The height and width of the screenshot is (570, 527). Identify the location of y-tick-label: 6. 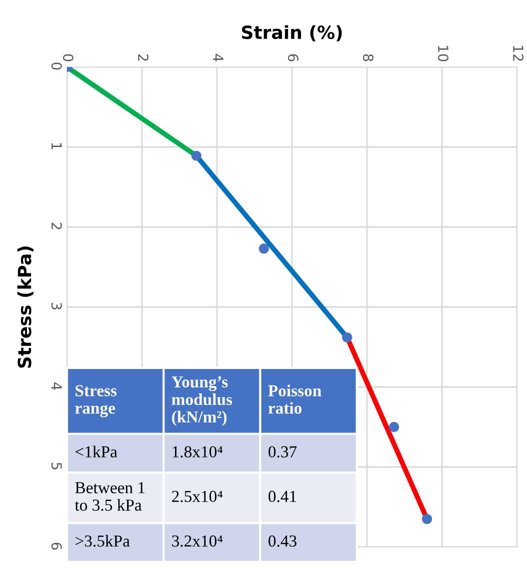
(56, 546).